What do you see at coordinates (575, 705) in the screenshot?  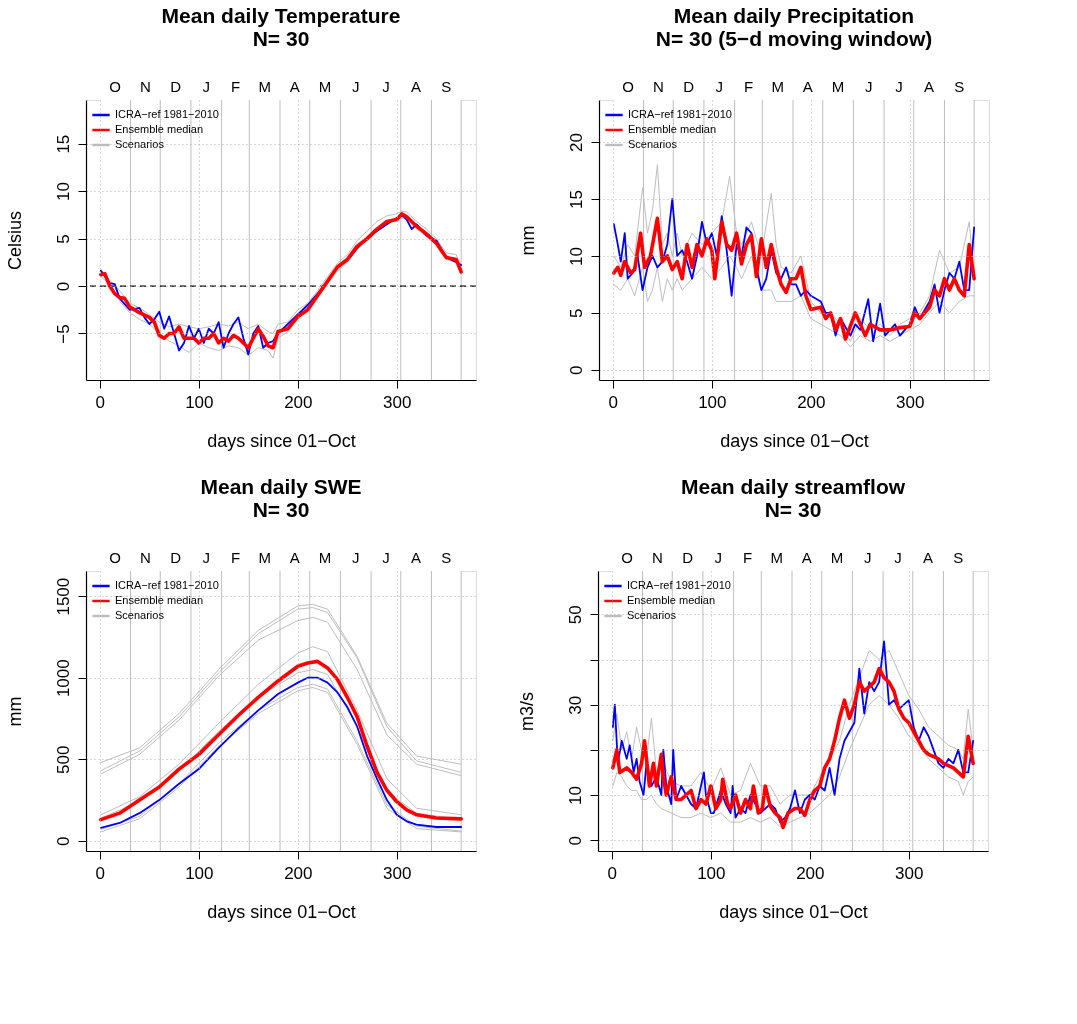 I see `y-tick-label: 30` at bounding box center [575, 705].